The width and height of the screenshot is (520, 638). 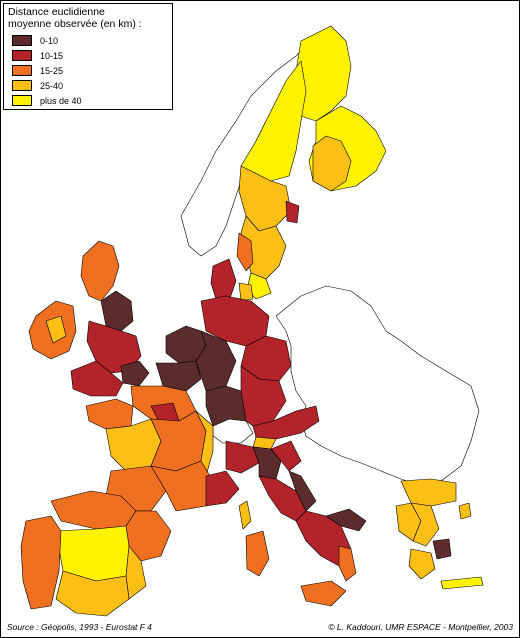 What do you see at coordinates (442, 549) in the screenshot?
I see `region-athens` at bounding box center [442, 549].